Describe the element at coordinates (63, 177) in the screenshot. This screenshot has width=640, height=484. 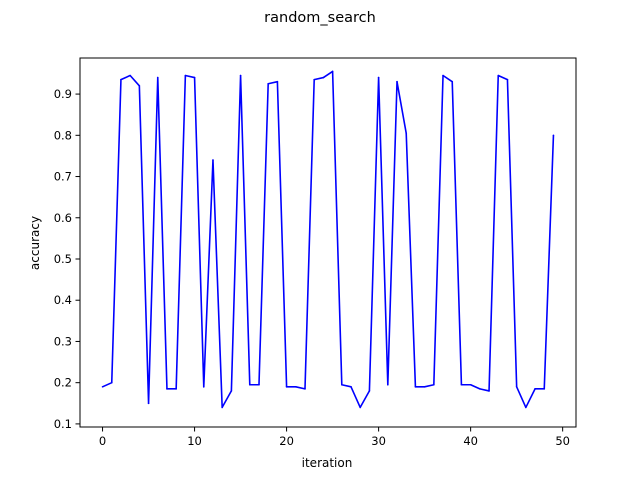
I see `y-tick-label: 0.7` at that location.